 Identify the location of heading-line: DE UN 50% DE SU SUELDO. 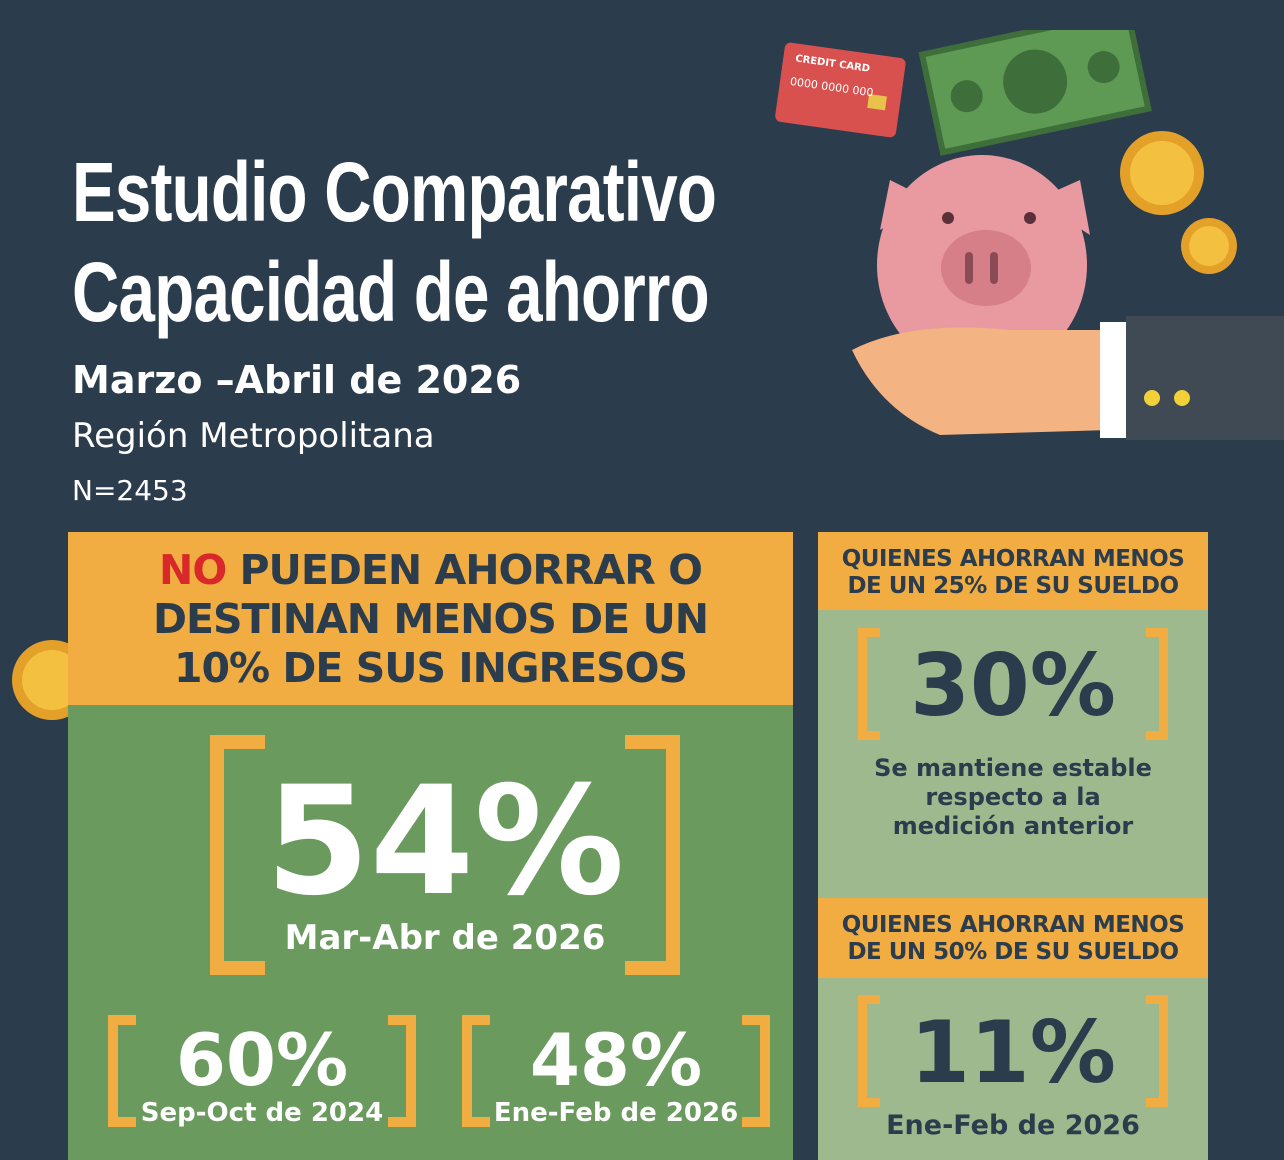
(1013, 952).